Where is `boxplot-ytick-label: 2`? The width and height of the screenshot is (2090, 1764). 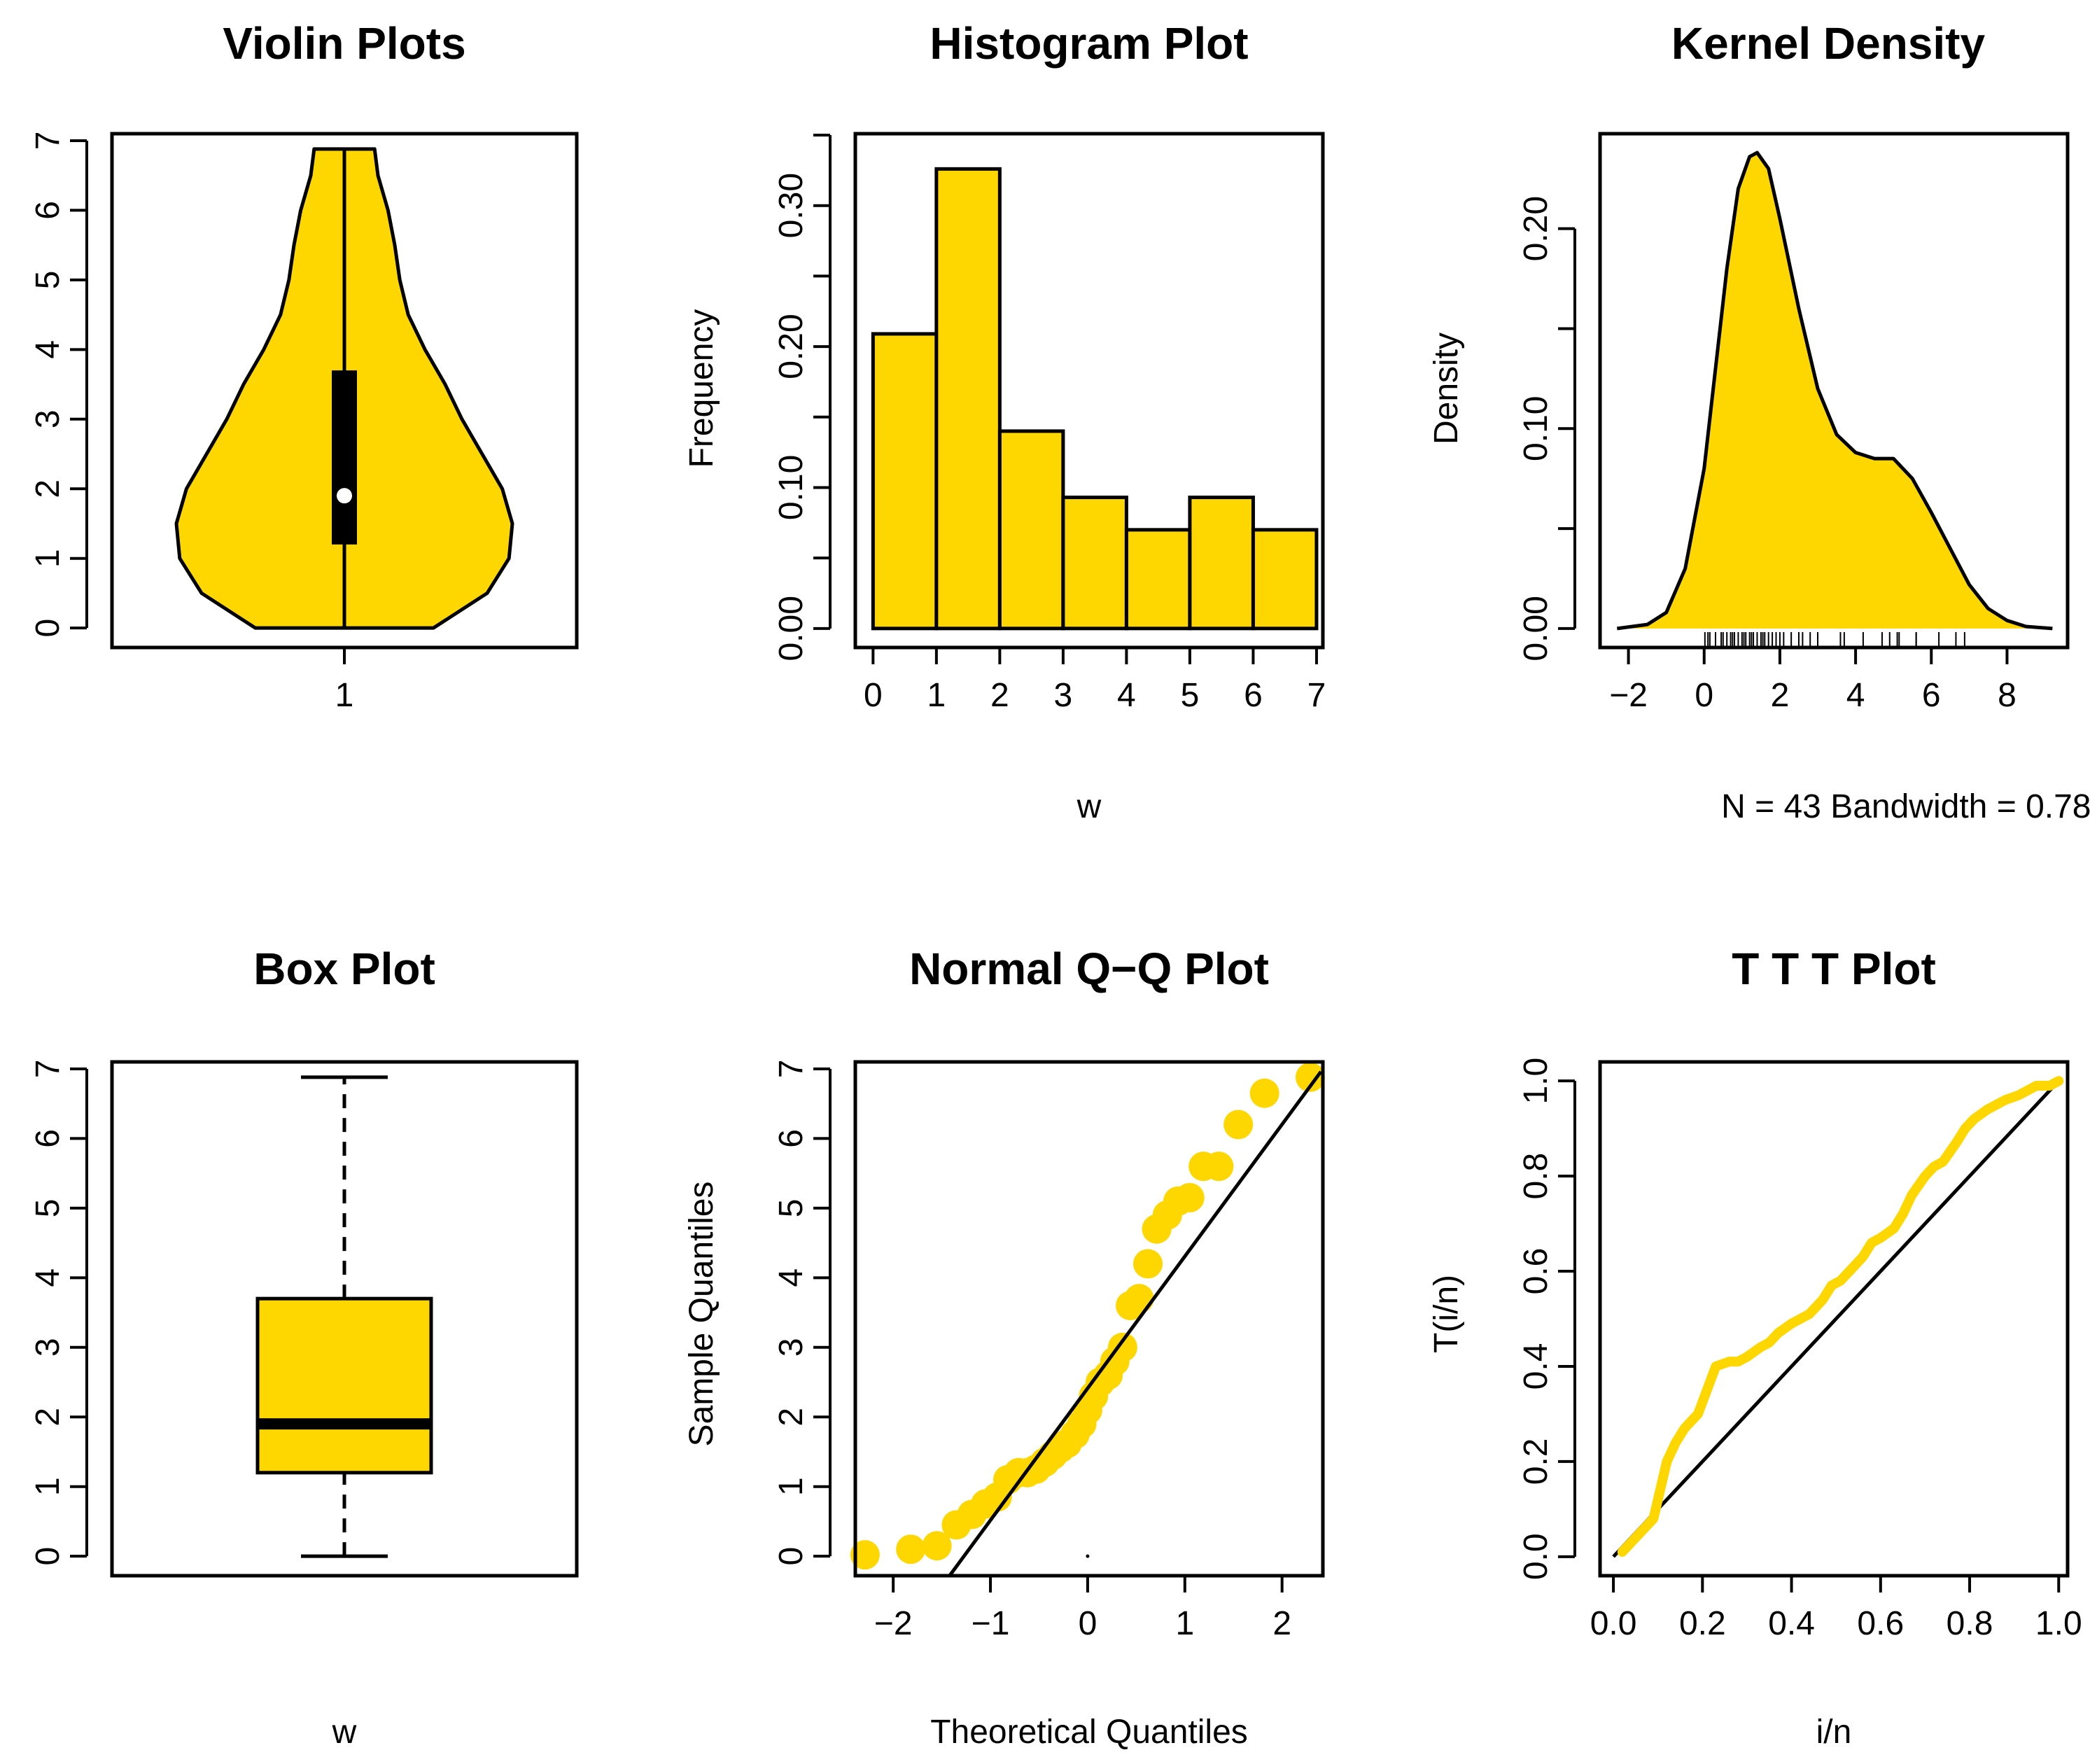 boxplot-ytick-label: 2 is located at coordinates (47, 1417).